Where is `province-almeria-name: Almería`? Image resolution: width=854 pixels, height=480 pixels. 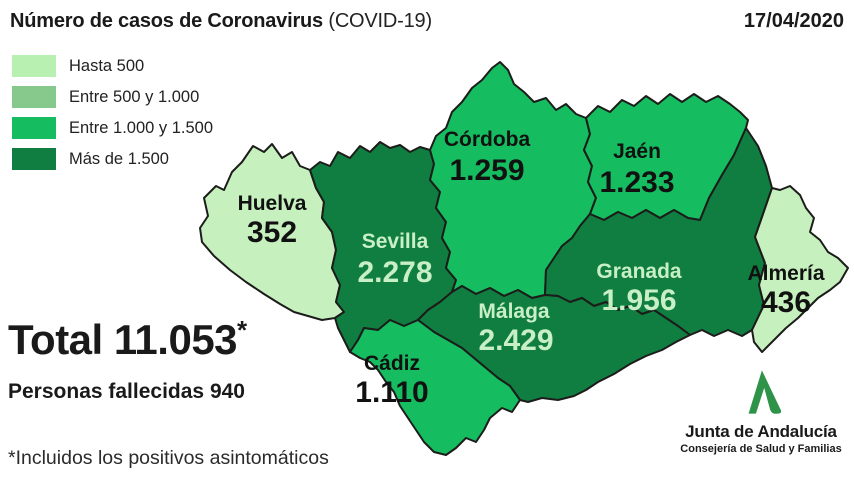 province-almeria-name: Almería is located at coordinates (785, 273).